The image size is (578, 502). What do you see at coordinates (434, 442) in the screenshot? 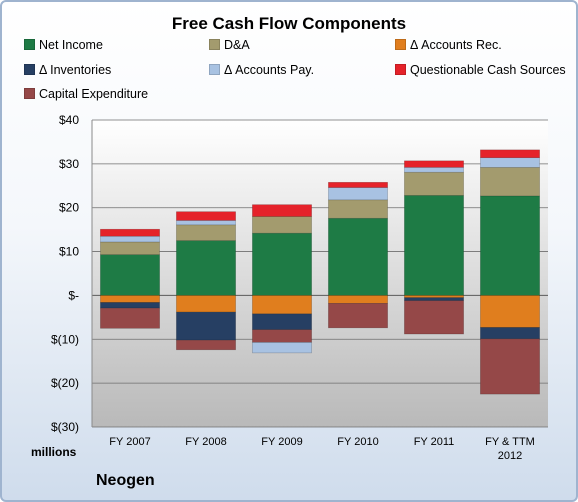
I see `x-tick-label: FY 2011` at bounding box center [434, 442].